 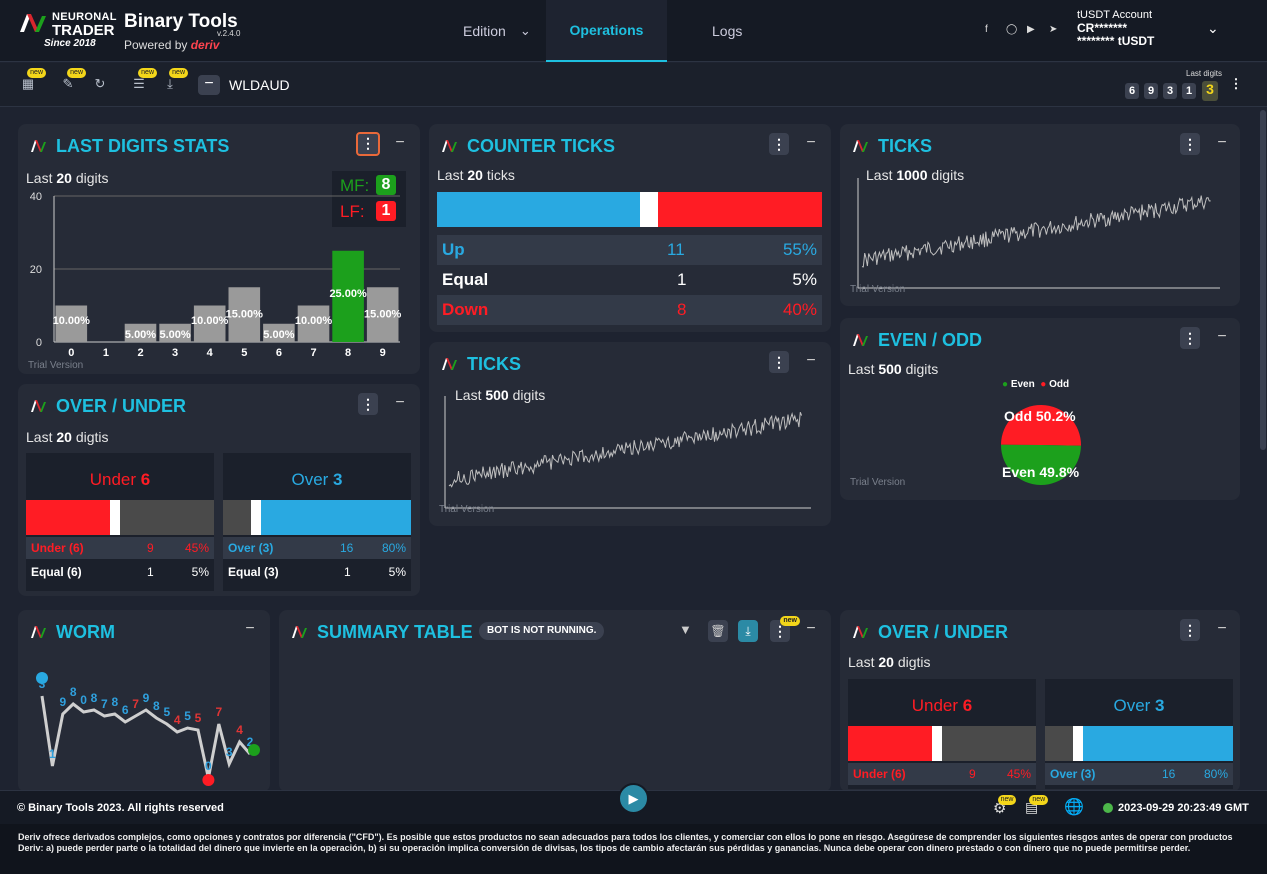 What do you see at coordinates (200, 572) in the screenshot?
I see `equal-row-pct: 5%` at bounding box center [200, 572].